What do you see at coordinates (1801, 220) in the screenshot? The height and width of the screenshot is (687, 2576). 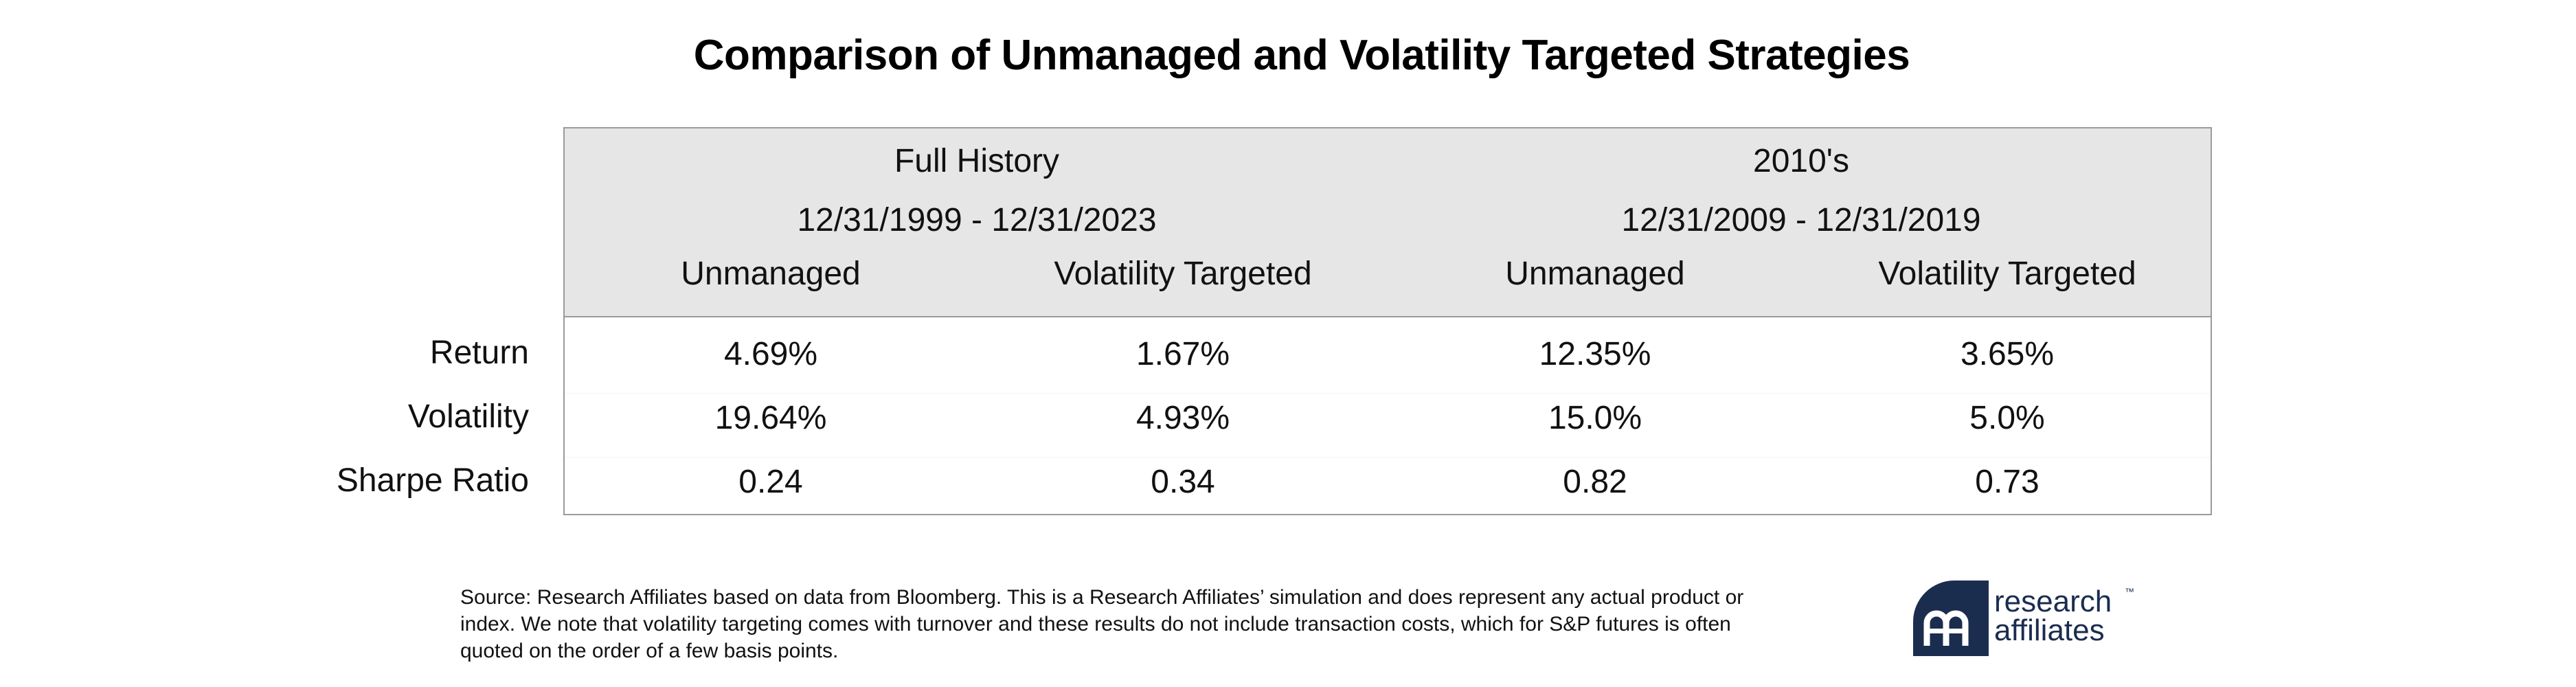 I see `group-period-2010s: 12/31/2009 - 12/31/2019` at bounding box center [1801, 220].